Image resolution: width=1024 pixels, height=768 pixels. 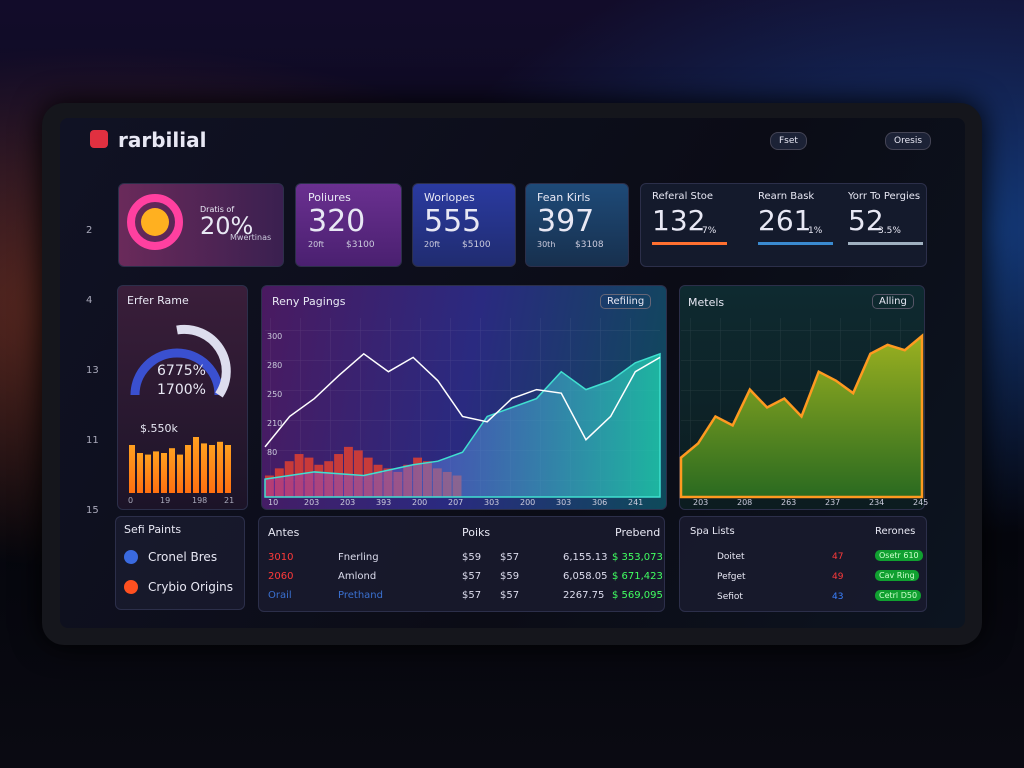 What do you see at coordinates (898, 595) in the screenshot?
I see `status-badge: Cetrl D50` at bounding box center [898, 595].